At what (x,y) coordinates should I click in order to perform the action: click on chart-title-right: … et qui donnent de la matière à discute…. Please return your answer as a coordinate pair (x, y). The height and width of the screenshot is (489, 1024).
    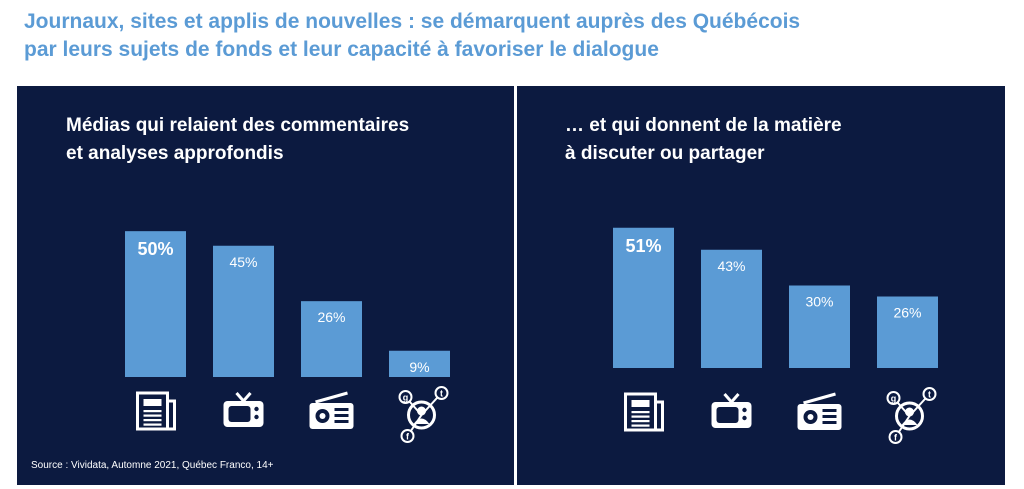
    Looking at the image, I should click on (703, 140).